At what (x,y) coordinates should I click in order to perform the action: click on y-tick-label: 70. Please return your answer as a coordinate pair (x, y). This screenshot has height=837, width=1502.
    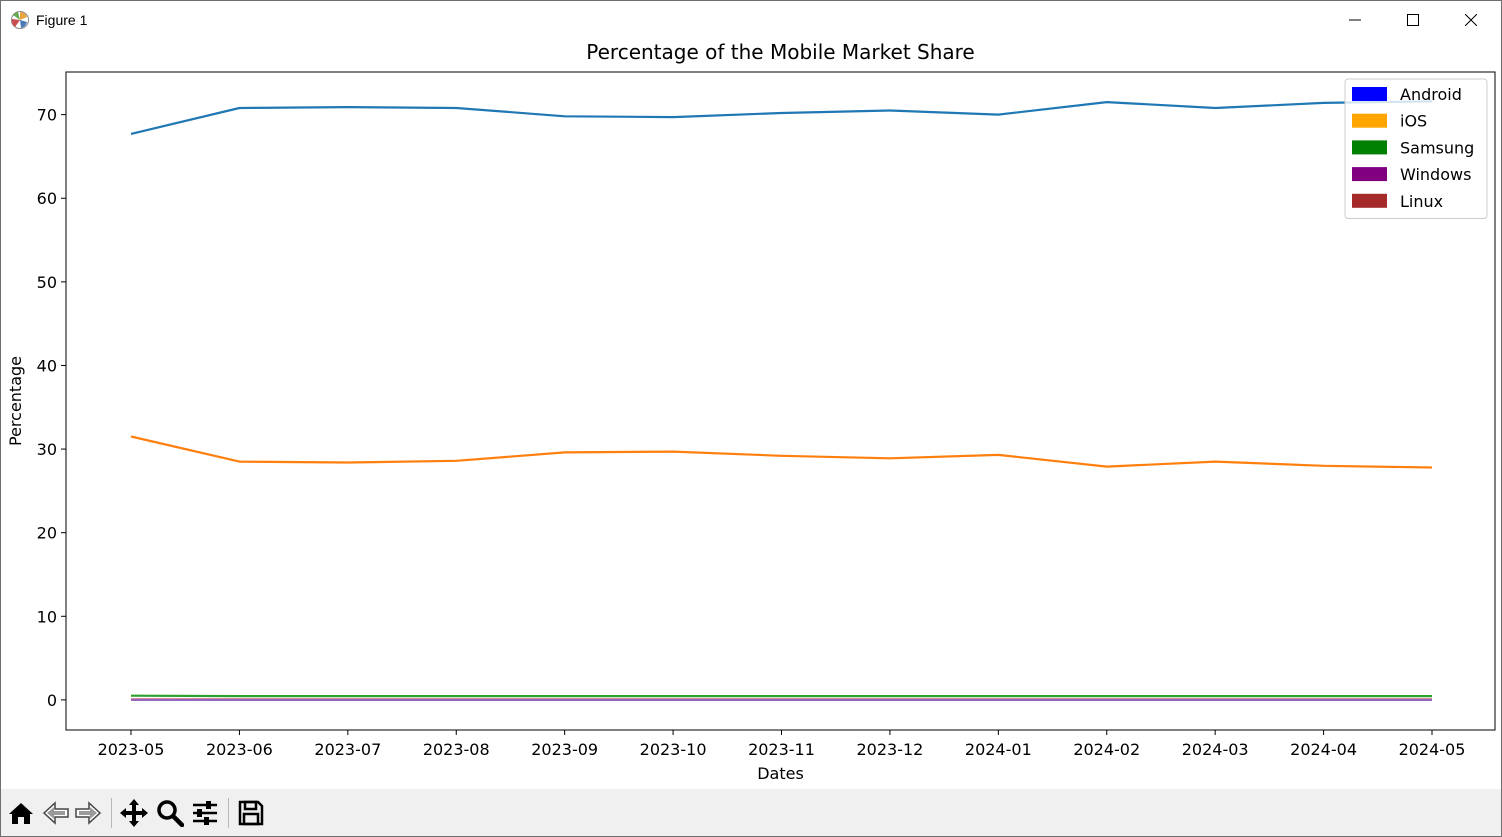
    Looking at the image, I should click on (47, 115).